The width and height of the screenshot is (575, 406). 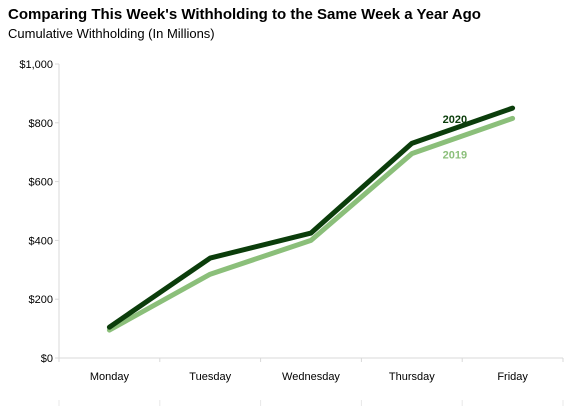 What do you see at coordinates (111, 33) in the screenshot?
I see `chart-subtitle: Cumulative Withholding (In Millions)` at bounding box center [111, 33].